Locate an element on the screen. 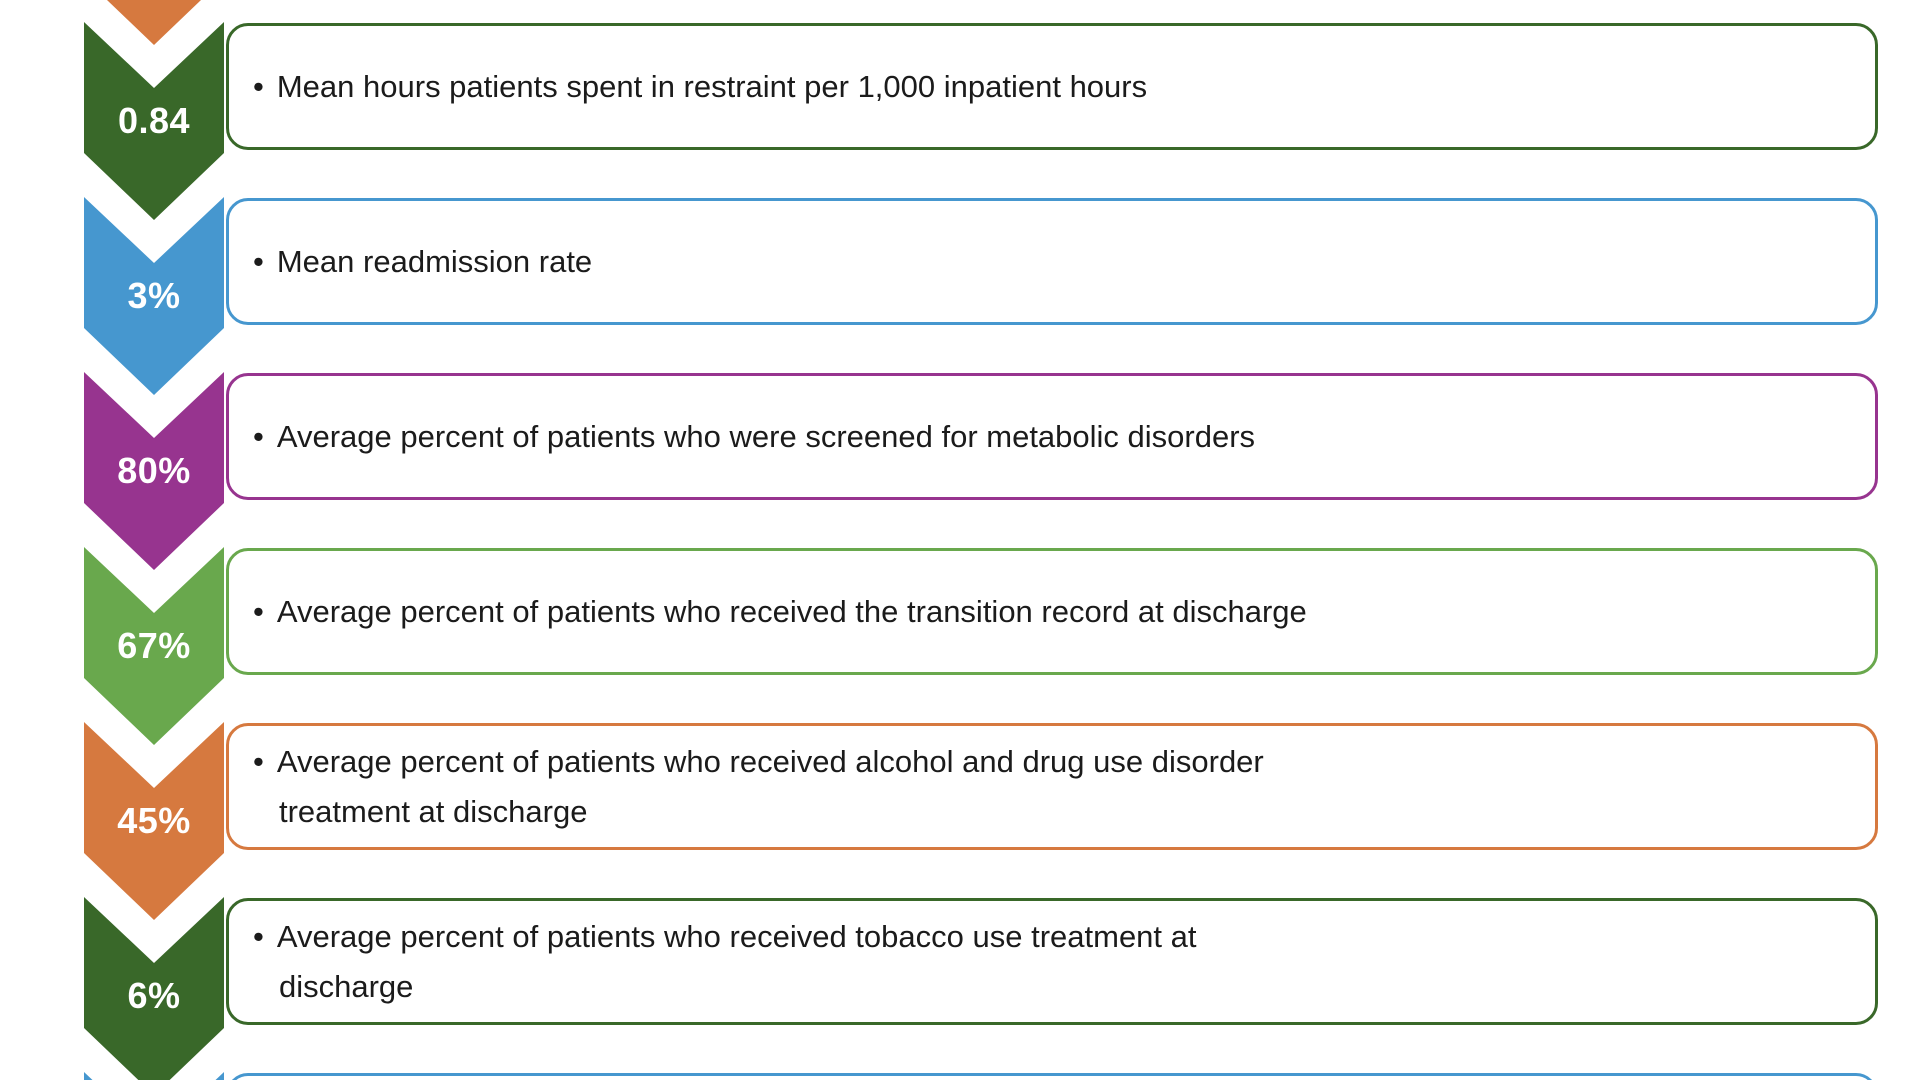  chevron-marker-3: 80% is located at coordinates (154, 471).